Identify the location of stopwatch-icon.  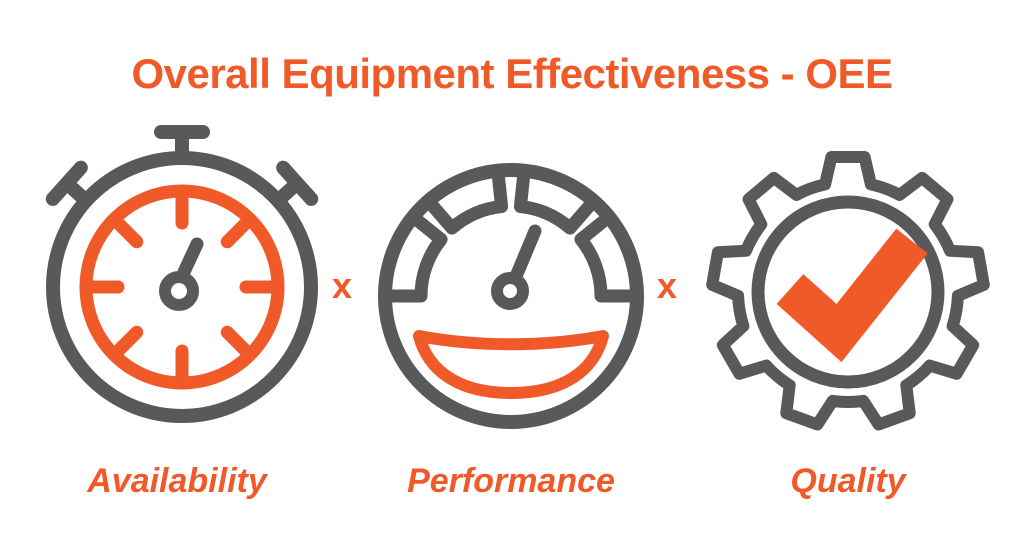
(182, 274).